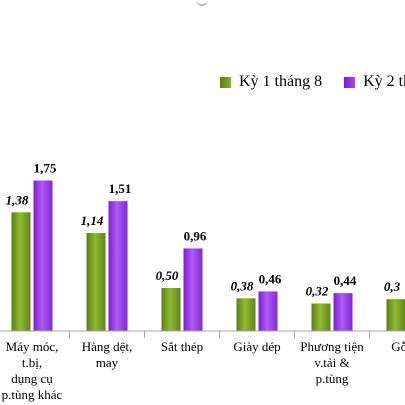 This screenshot has width=405, height=405. I want to click on category-label-line: p.tùng khác, so click(32, 394).